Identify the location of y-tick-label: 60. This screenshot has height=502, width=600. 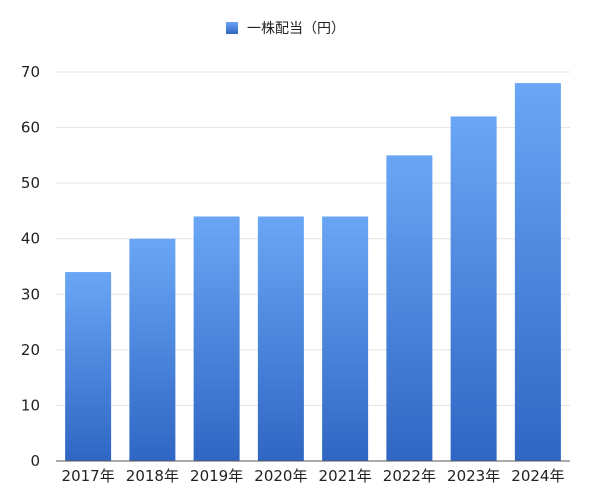
(30, 128).